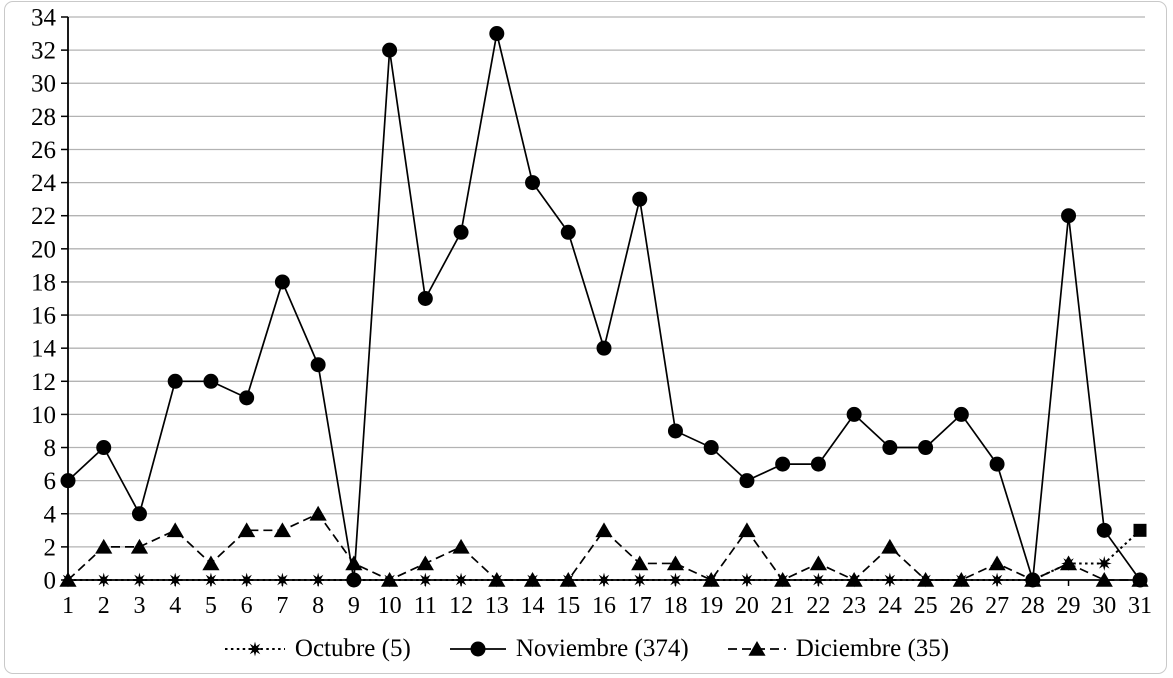  I want to click on x-axis-tick-label: 6, so click(247, 606).